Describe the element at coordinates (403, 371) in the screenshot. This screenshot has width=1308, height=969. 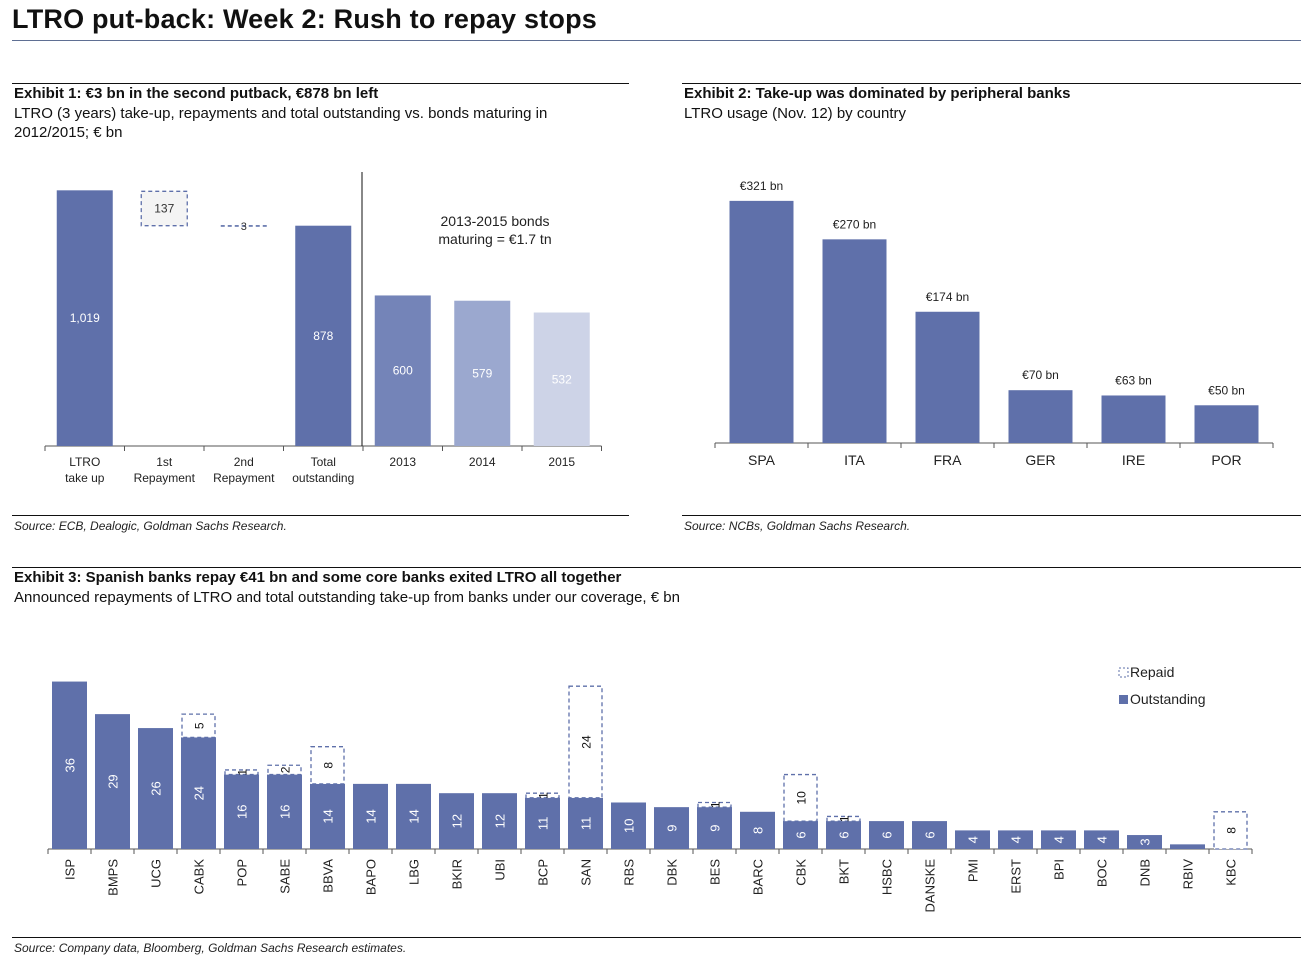
I see `exhibit1-bar-value: 600` at that location.